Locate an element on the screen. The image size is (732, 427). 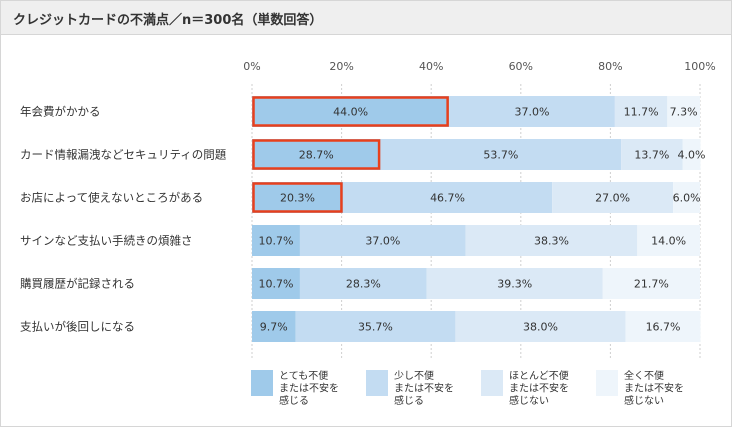
data-label: 38.0% is located at coordinates (540, 327).